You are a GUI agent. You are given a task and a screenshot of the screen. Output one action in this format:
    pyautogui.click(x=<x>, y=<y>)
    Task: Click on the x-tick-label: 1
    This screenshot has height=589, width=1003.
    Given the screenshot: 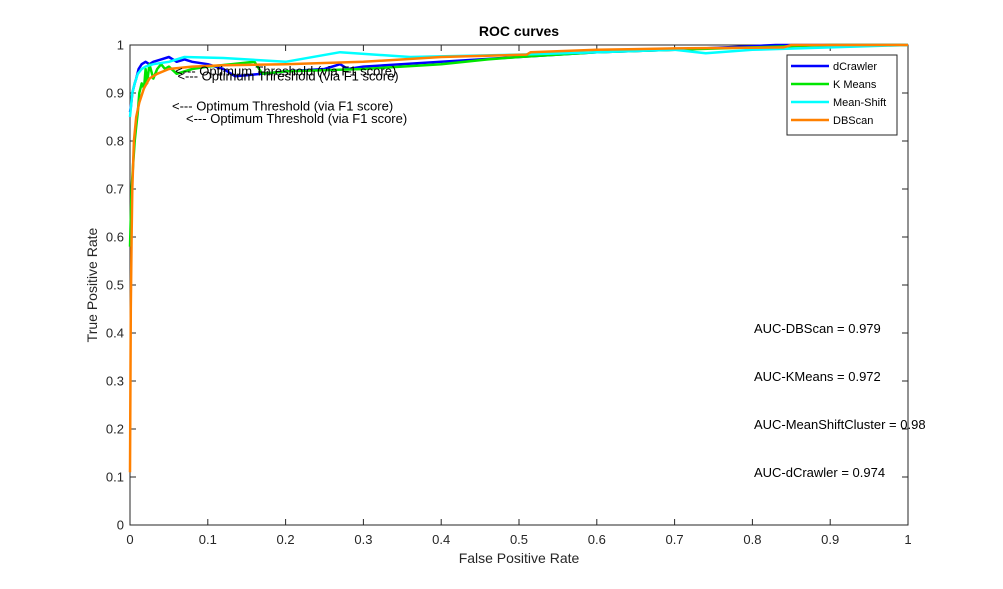 What is the action you would take?
    pyautogui.click(x=907, y=539)
    